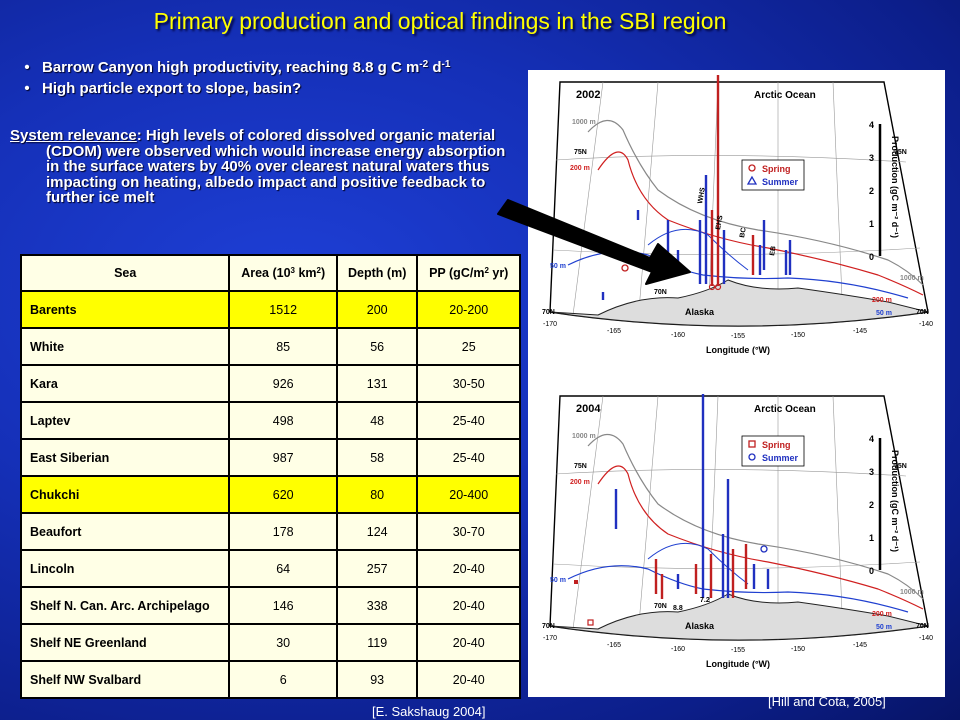 The width and height of the screenshot is (960, 720). I want to click on cell-area: 30, so click(283, 642).